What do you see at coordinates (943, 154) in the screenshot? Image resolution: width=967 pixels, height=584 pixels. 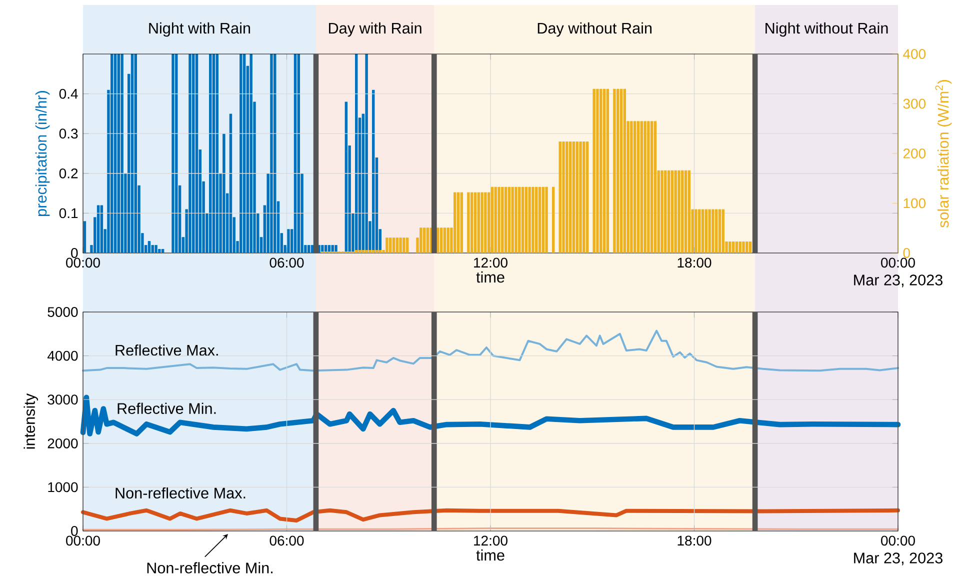 I see `y2-axis-title: solar radiation (W/m$^{2}$)` at bounding box center [943, 154].